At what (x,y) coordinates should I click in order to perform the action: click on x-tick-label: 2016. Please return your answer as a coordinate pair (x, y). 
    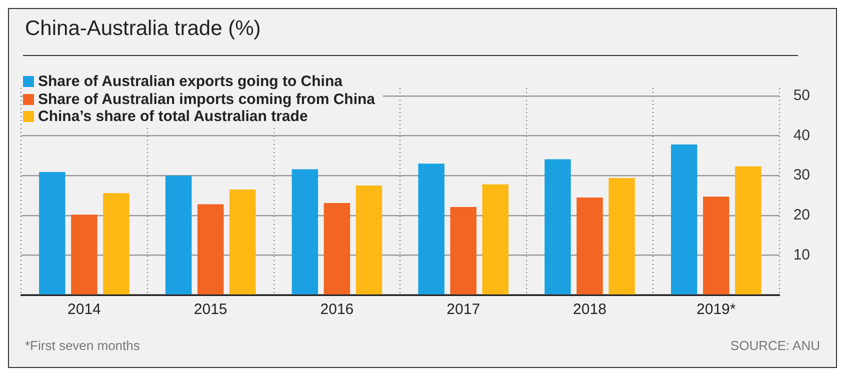
    Looking at the image, I should click on (337, 309).